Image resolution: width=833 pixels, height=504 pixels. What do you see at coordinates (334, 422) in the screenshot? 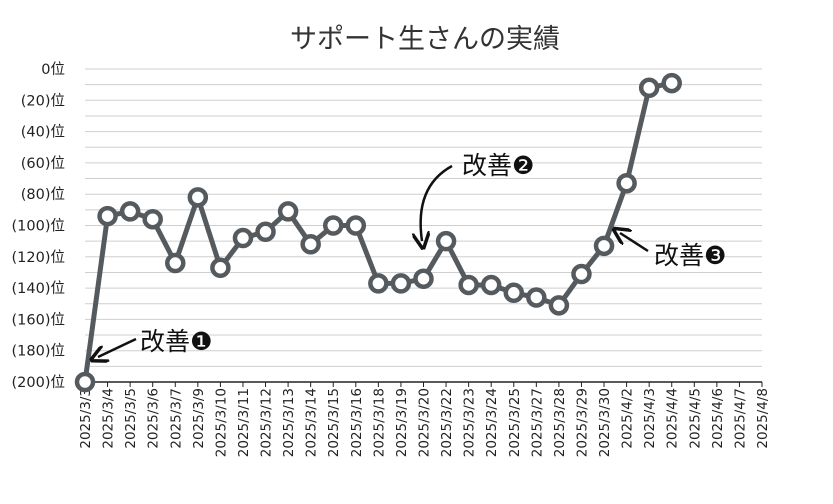
I see `x-tick-label: 2025/3/15` at bounding box center [334, 422].